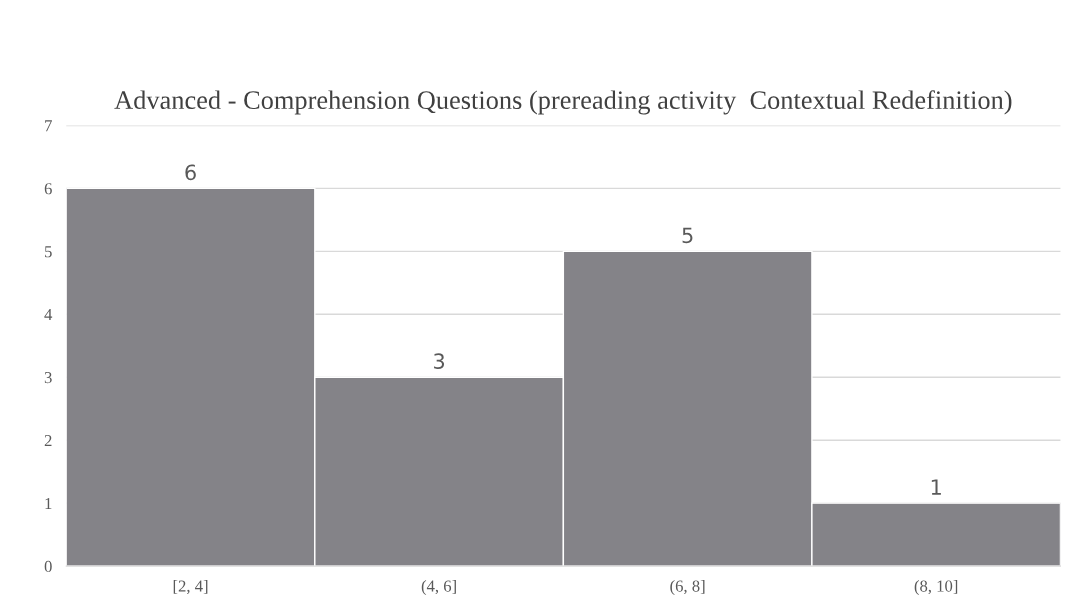 Image resolution: width=1069 pixels, height=612 pixels. Describe the element at coordinates (48, 440) in the screenshot. I see `y-tick-label: 2` at that location.